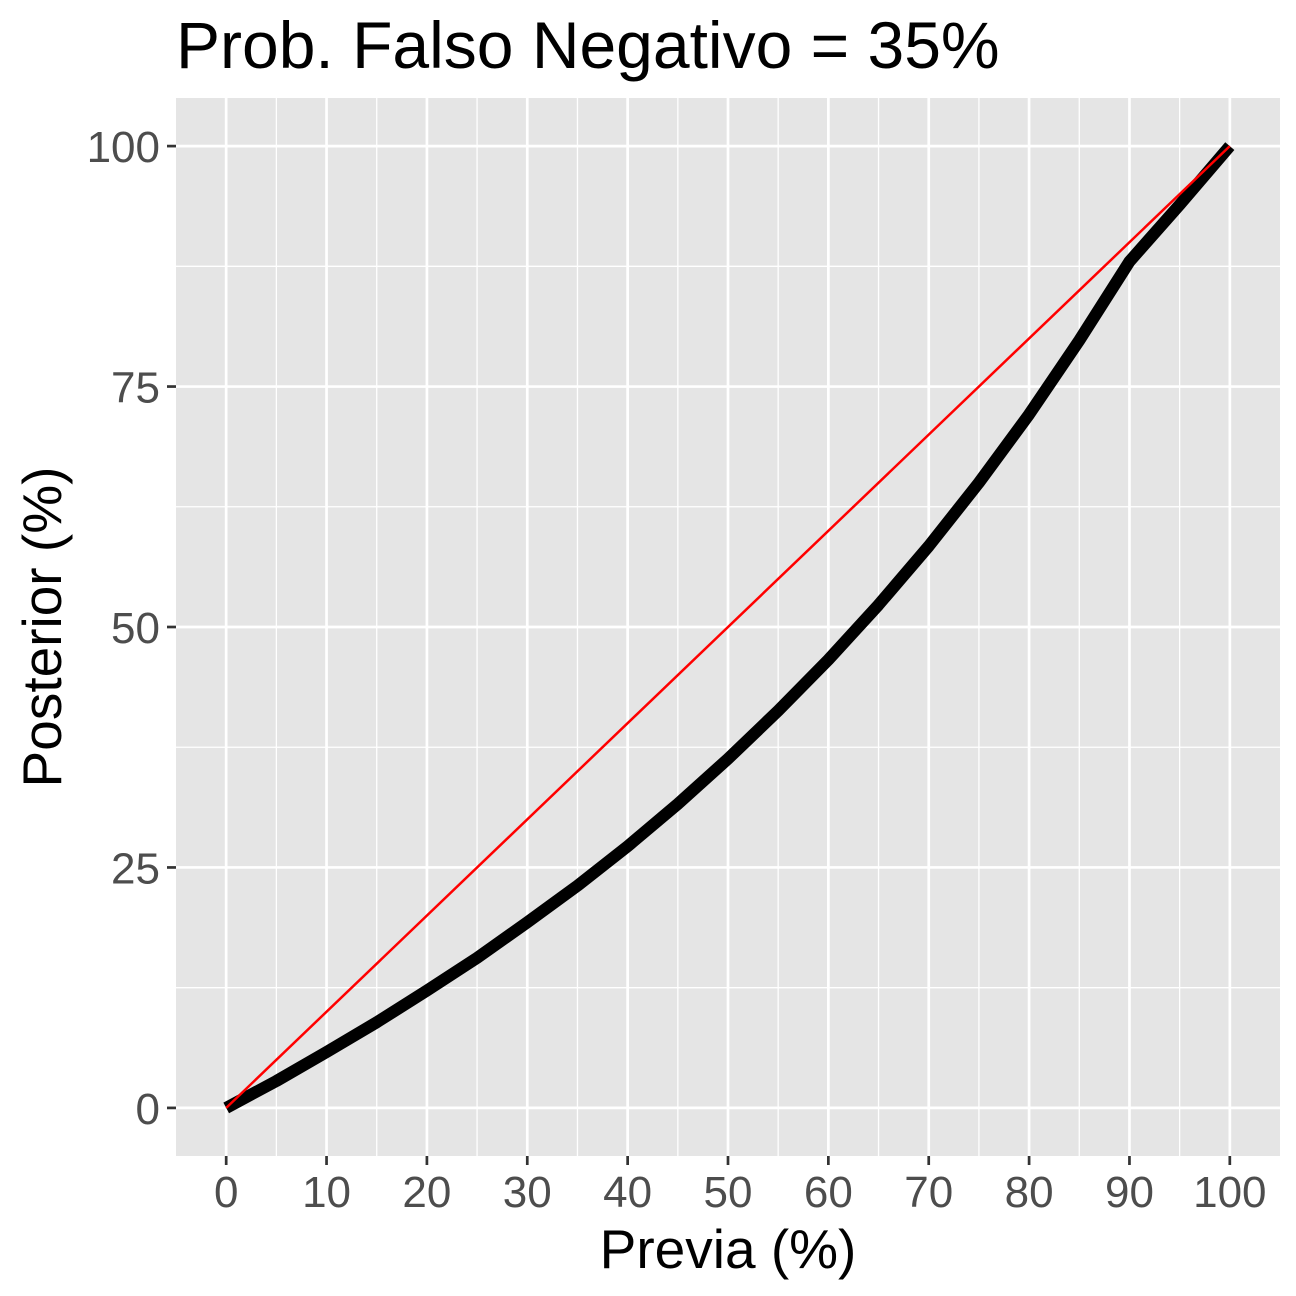 The image size is (1296, 1296). I want to click on x-axis: 0 10 20 30 40 50 60 70 80 90 100, so click(740, 1186).